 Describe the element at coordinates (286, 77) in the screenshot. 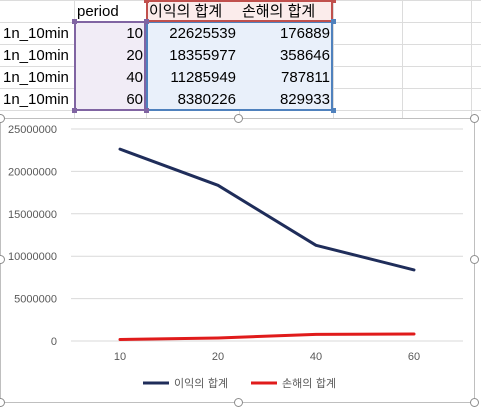

I see `row-loss: 787811` at that location.